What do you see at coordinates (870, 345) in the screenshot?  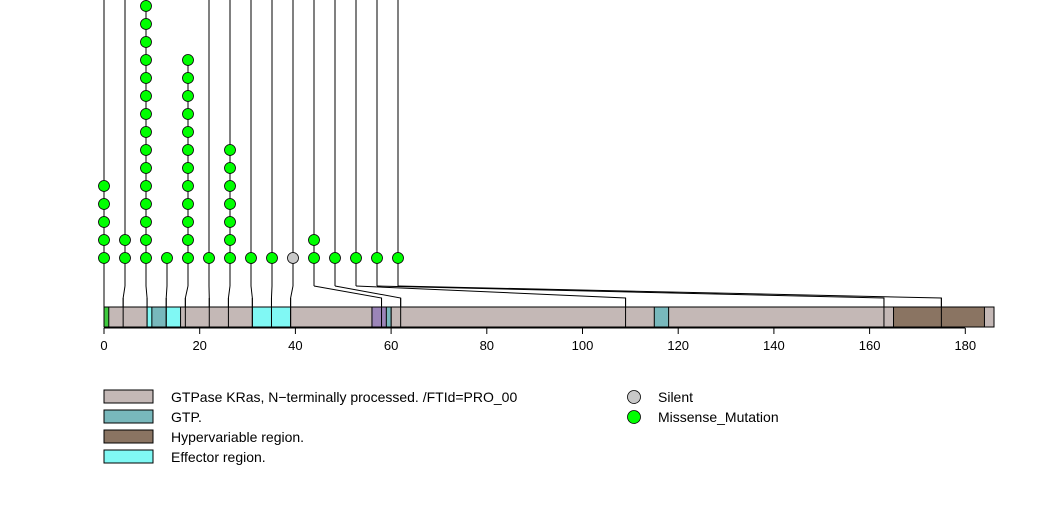 I see `x-axis-tick-label: 160` at bounding box center [870, 345].